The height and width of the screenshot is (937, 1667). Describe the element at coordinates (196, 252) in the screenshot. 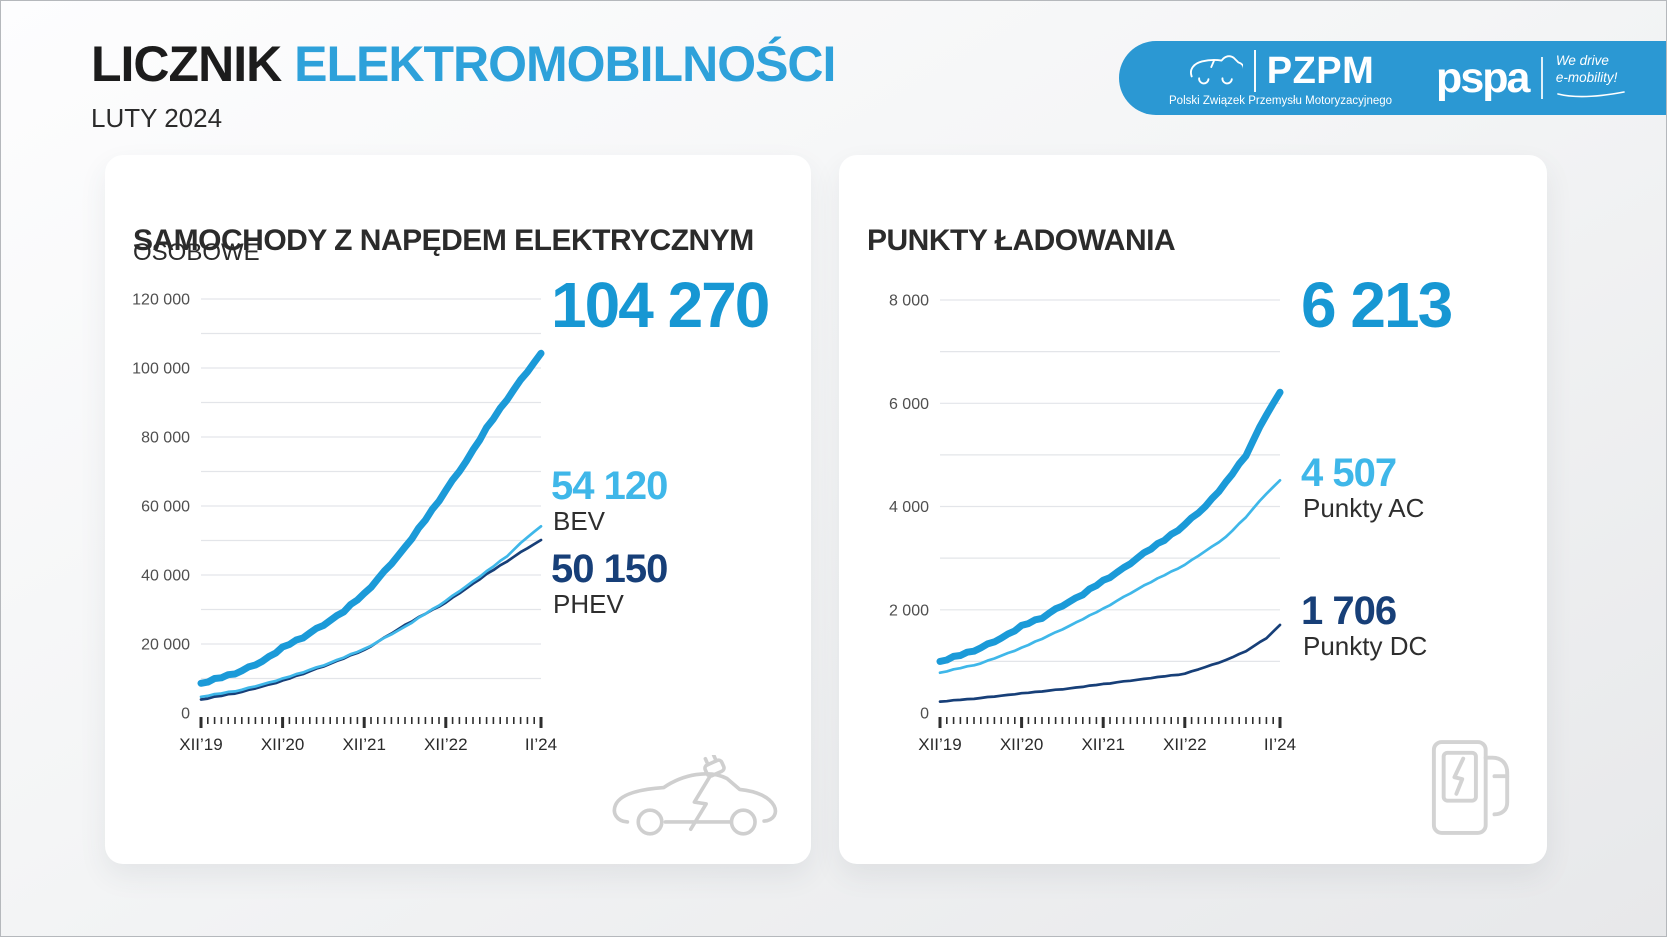

I see `card-subtitle-ev-cars: OSOBOWE` at that location.